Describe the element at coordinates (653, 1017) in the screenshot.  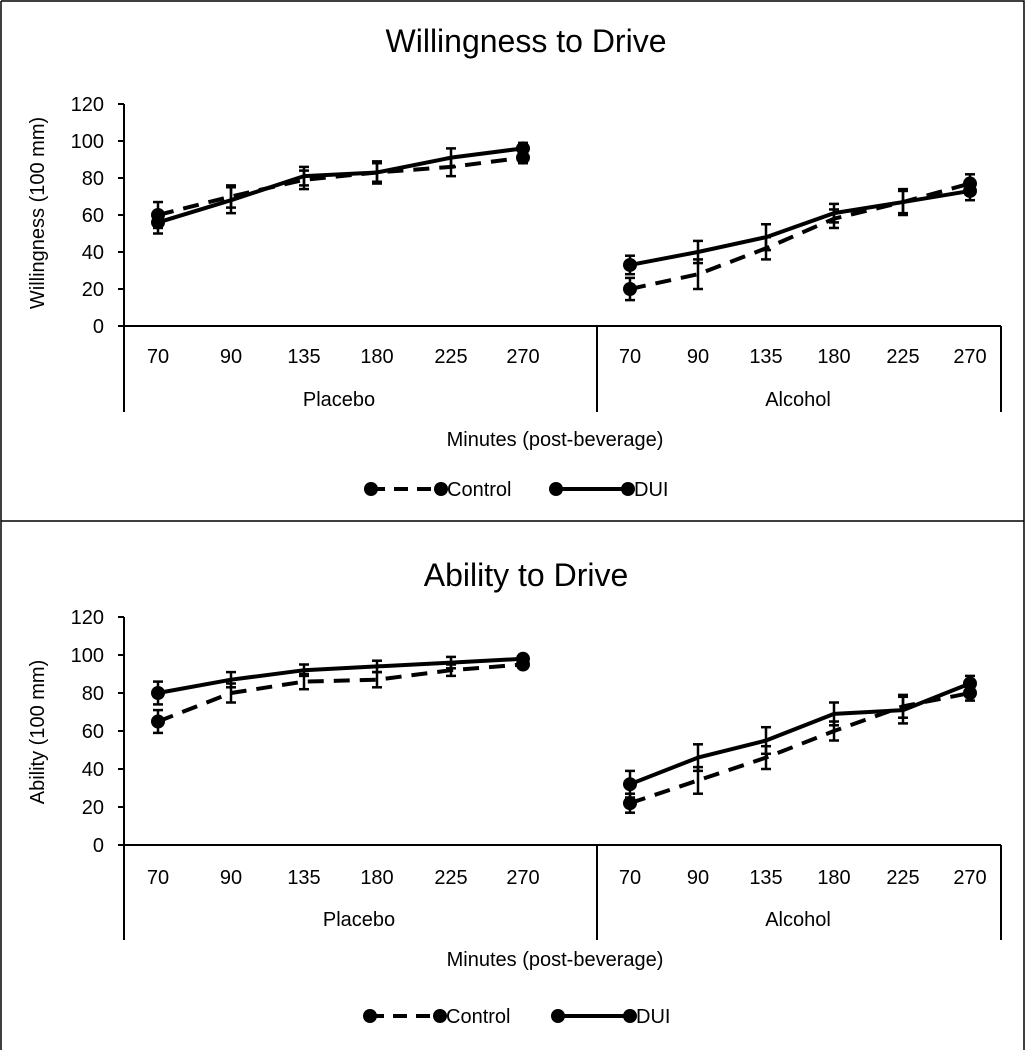
I see `chart-2-legend-dui-label: DUI` at that location.